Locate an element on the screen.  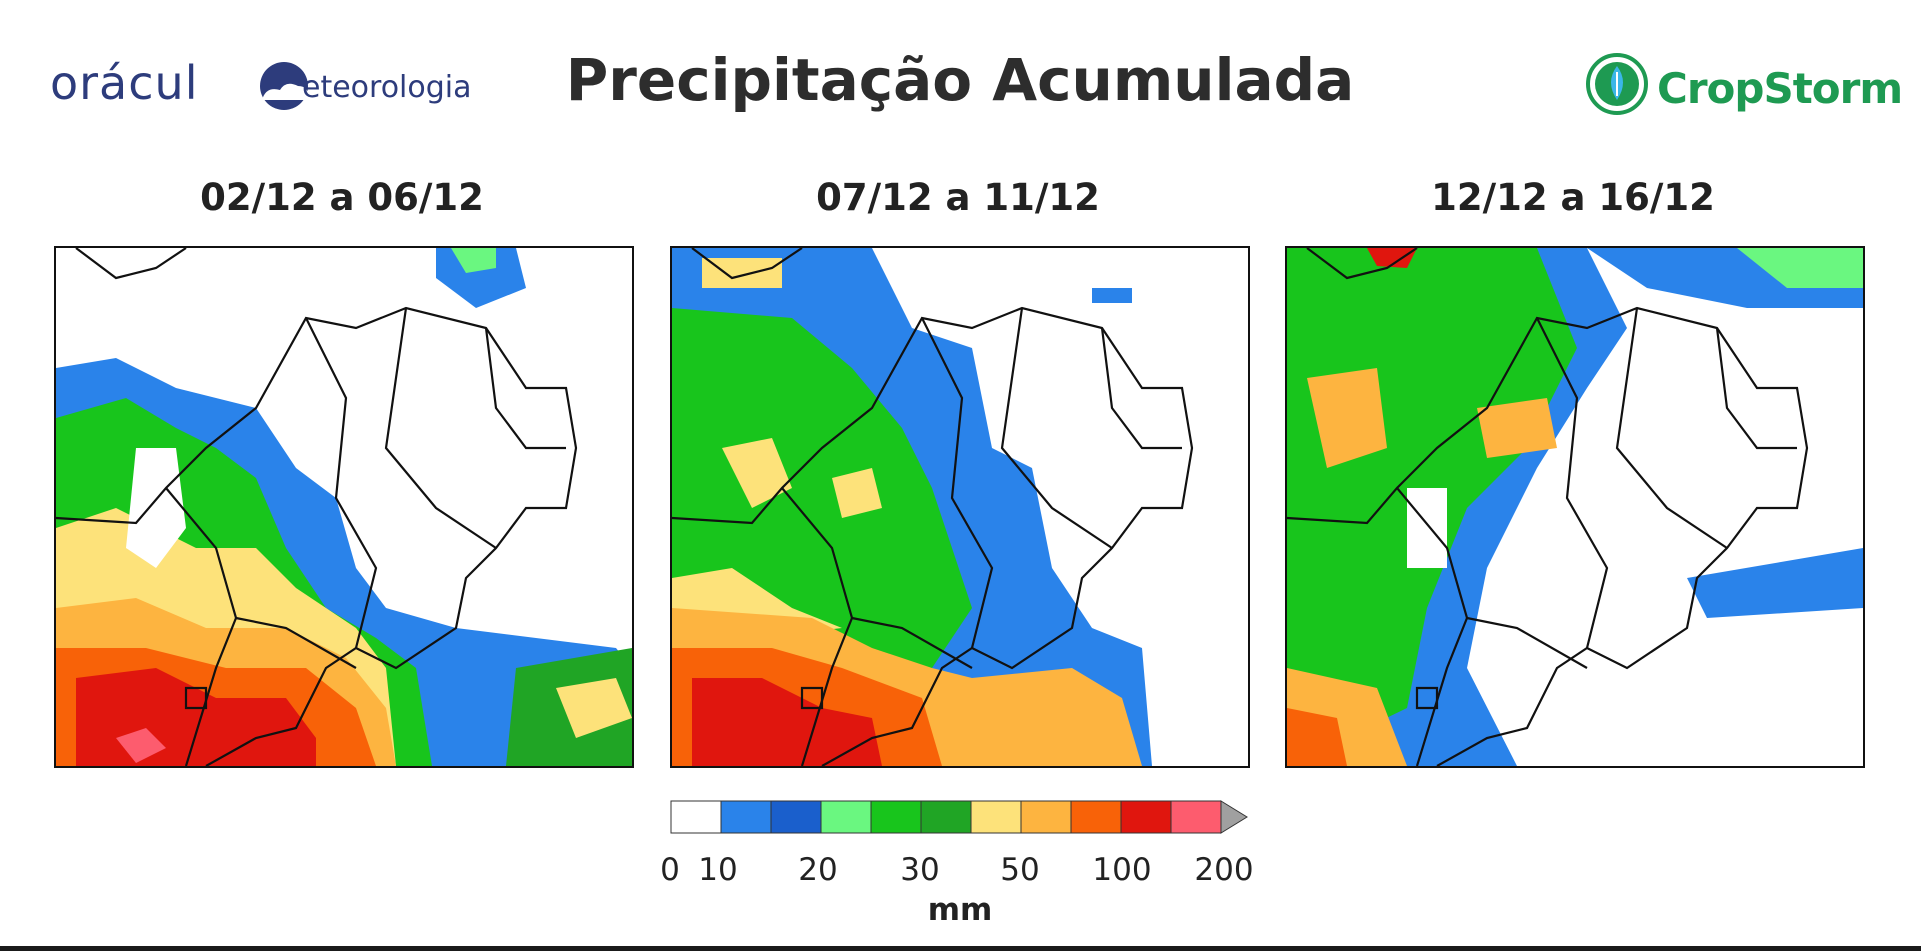
oraculo-logo: orácul eteorologia is located at coordinates (261, 85).